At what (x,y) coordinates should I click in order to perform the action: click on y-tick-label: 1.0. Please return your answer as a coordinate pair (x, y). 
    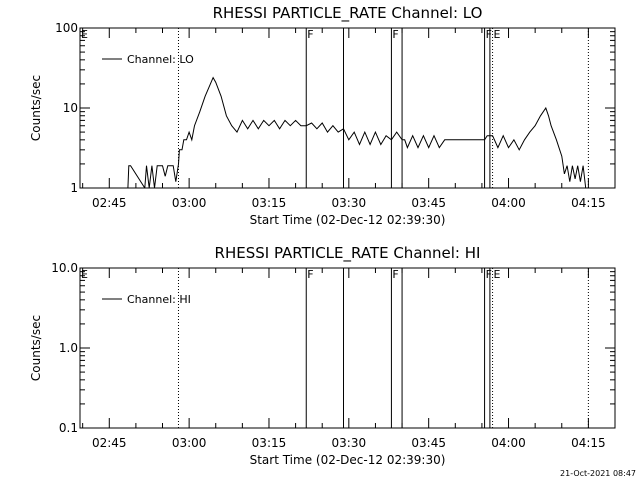
    Looking at the image, I should click on (68, 348).